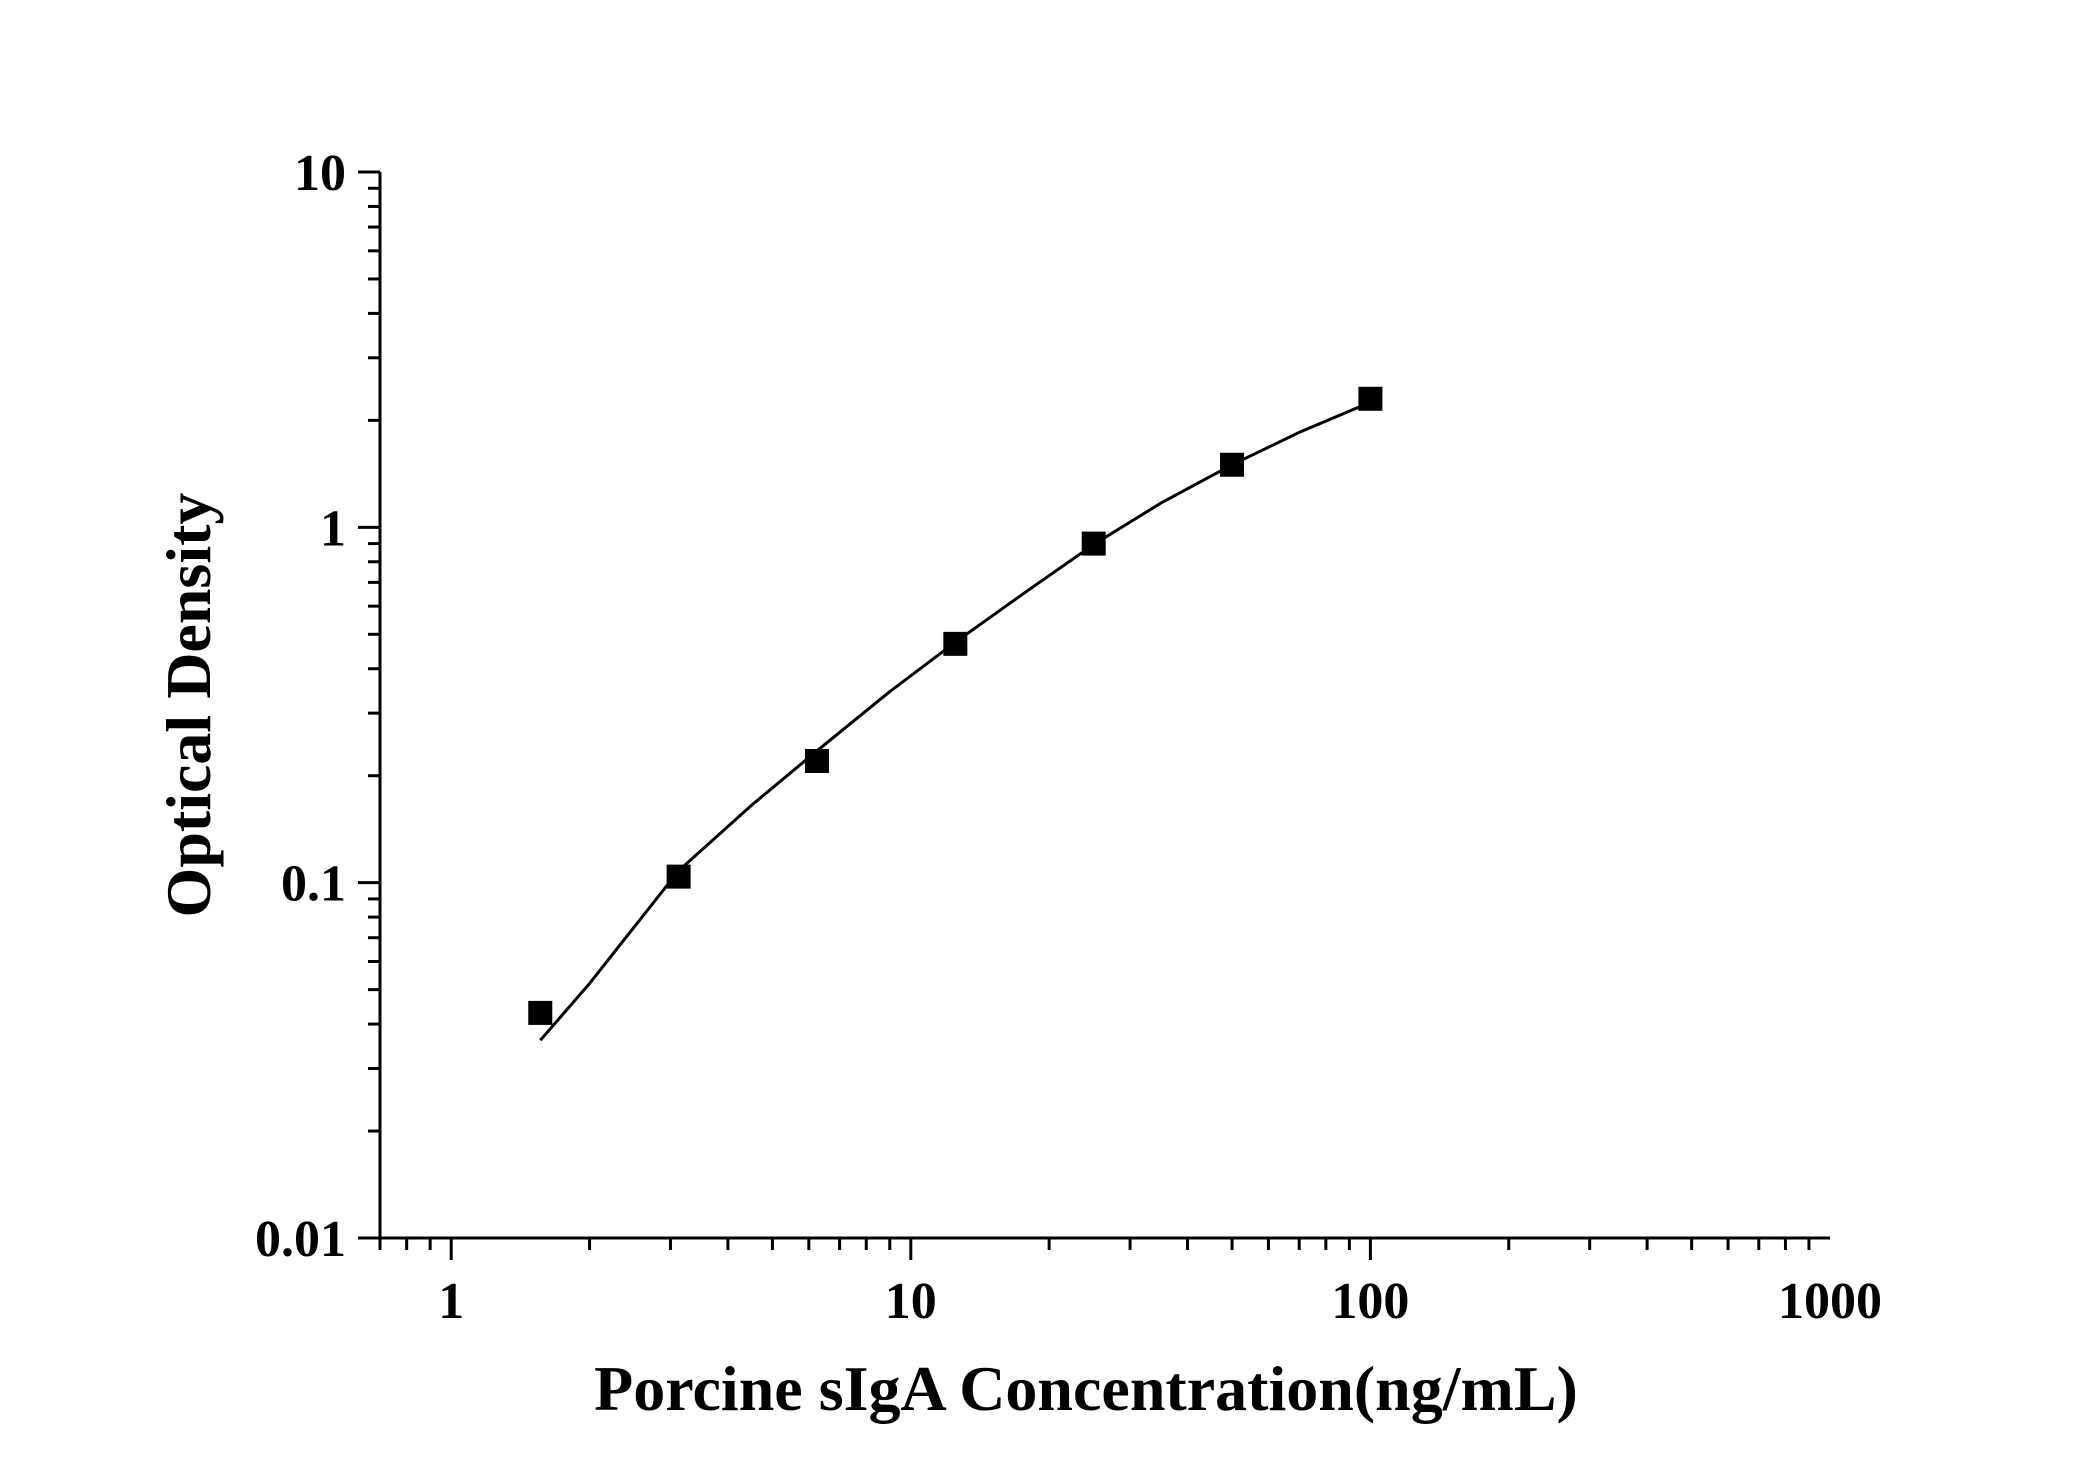  What do you see at coordinates (911, 1301) in the screenshot?
I see `x-tick-label: 10` at bounding box center [911, 1301].